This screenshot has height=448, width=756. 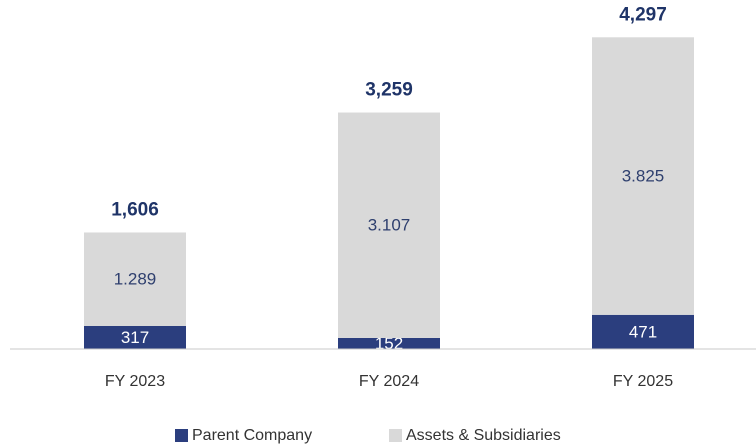 What do you see at coordinates (389, 381) in the screenshot?
I see `x-tick-label: FY 2024` at bounding box center [389, 381].